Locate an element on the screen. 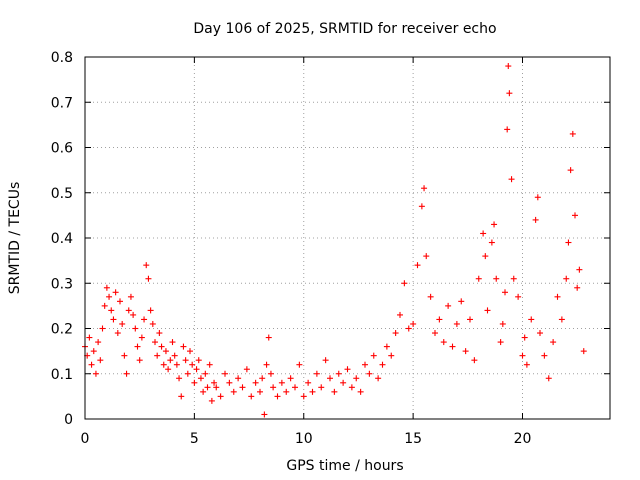  y-tick-label: 0.2 is located at coordinates (62, 330).